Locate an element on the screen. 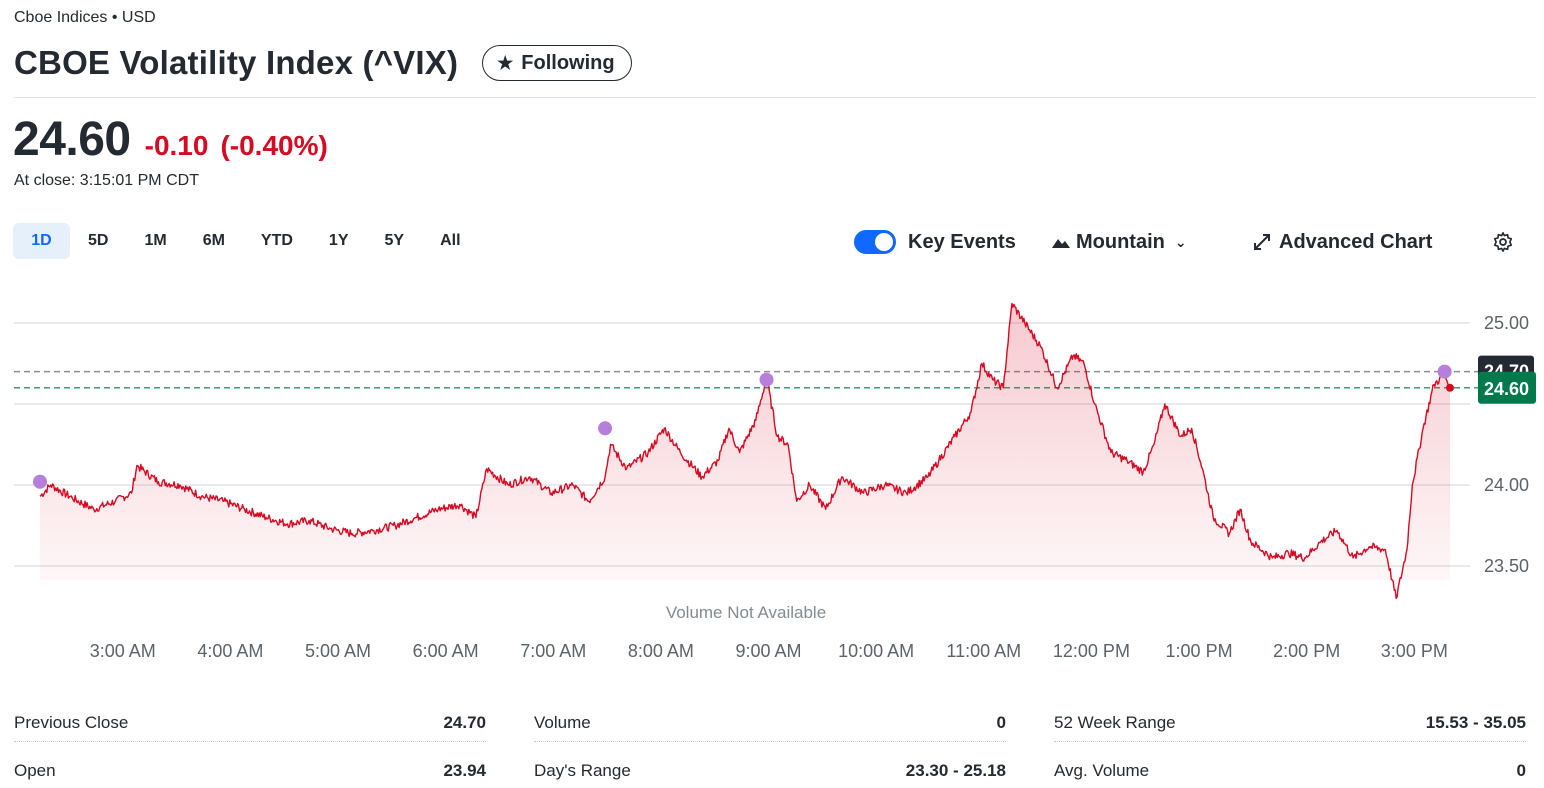 Image resolution: width=1544 pixels, height=788 pixels. y-tick-label: 25.00 is located at coordinates (1506, 323).